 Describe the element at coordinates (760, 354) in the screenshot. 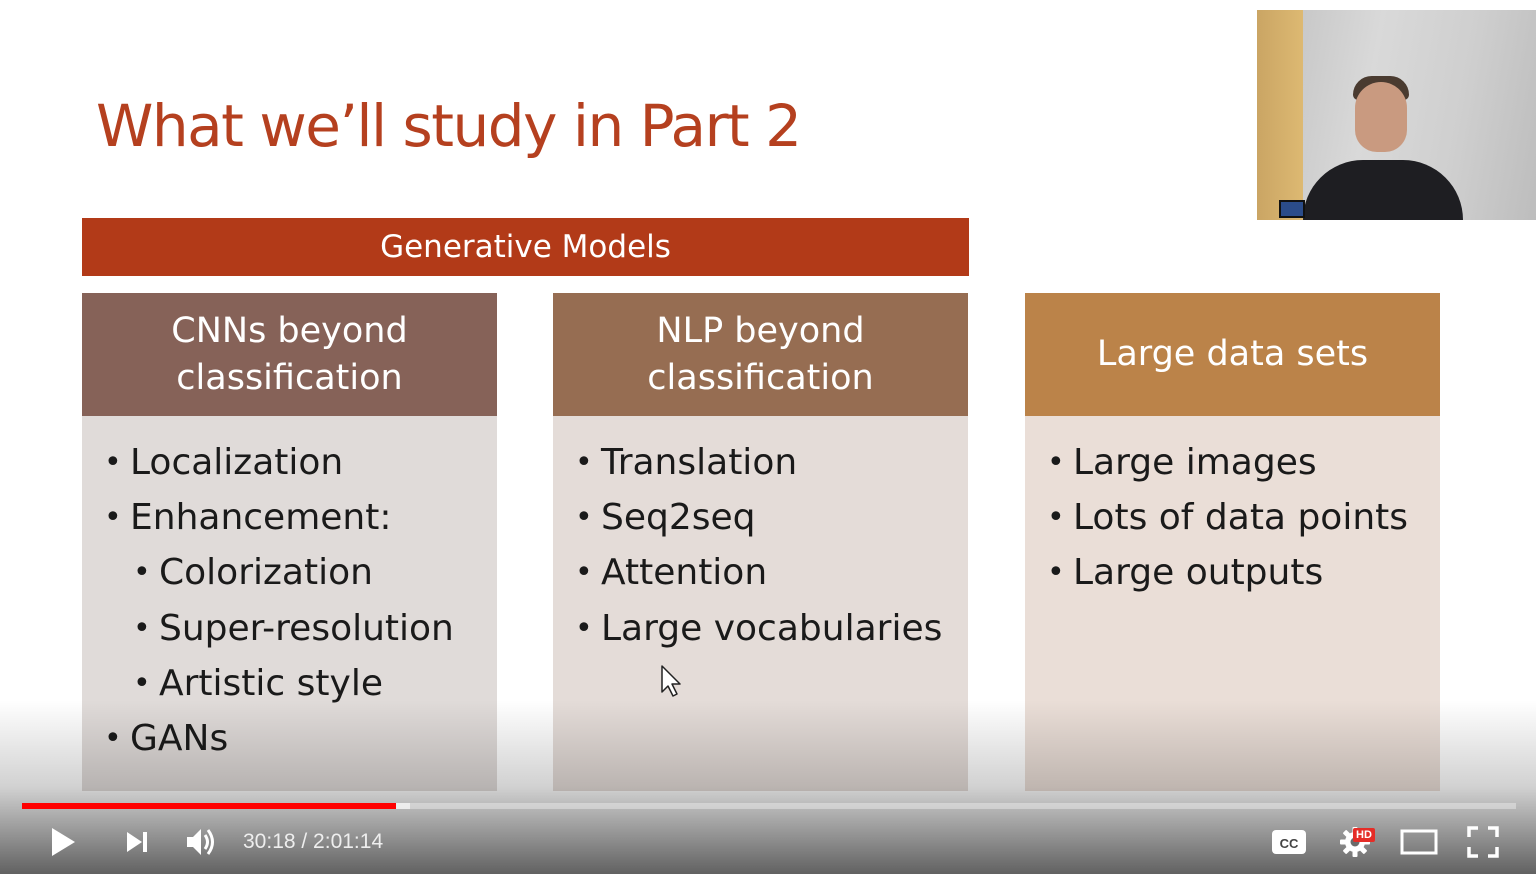

I see `column-header: NLP beyond classification` at that location.